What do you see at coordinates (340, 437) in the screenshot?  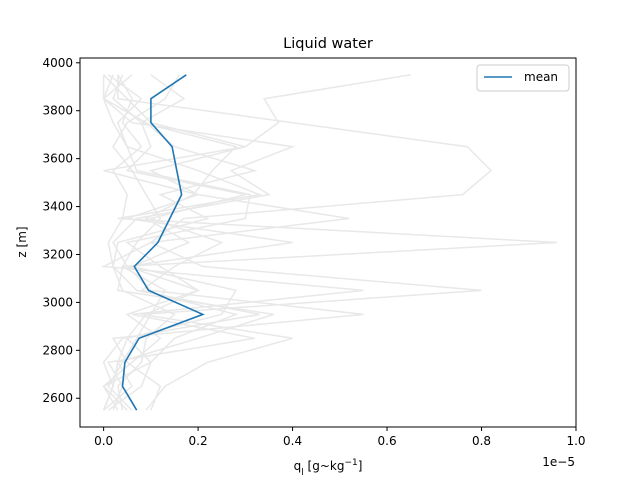 I see `x-axis-ticks: 0.0 0.2 0.4 0.6 0.8 1.0` at bounding box center [340, 437].